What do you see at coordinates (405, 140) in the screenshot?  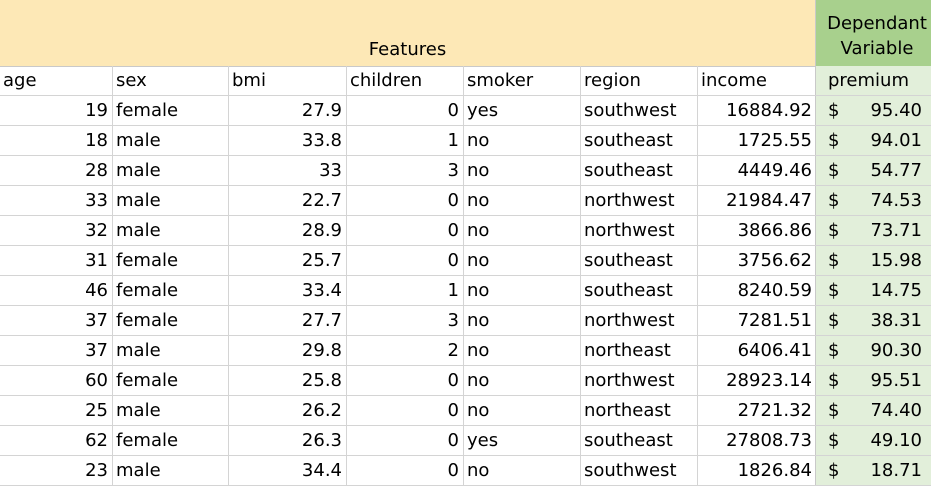 I see `cell-children: 1` at bounding box center [405, 140].